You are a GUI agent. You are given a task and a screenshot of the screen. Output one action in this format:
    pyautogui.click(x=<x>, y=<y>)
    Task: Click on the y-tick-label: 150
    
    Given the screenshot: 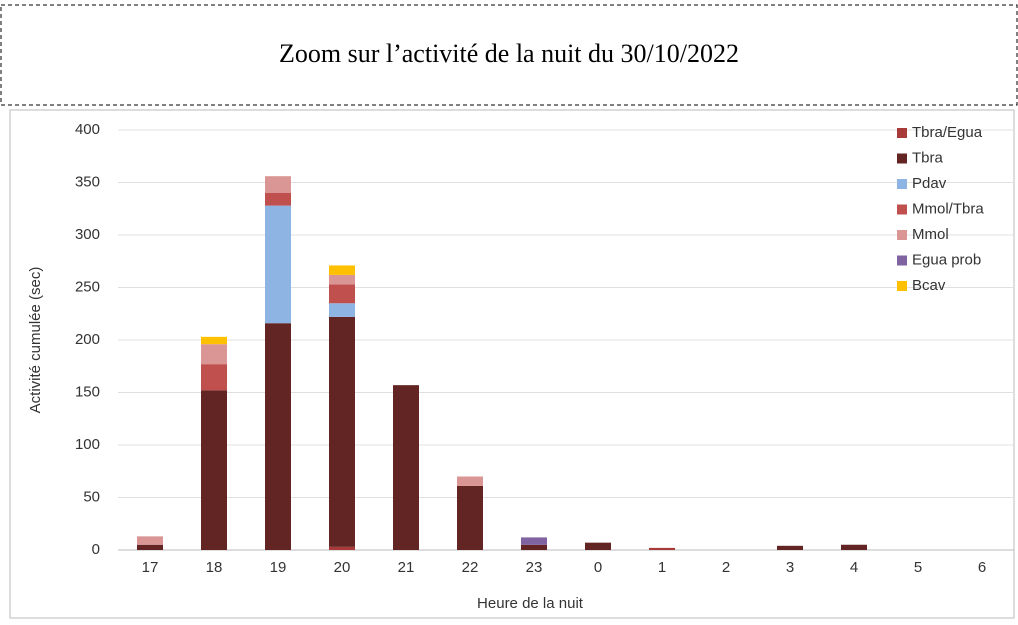 What is the action you would take?
    pyautogui.click(x=87, y=391)
    